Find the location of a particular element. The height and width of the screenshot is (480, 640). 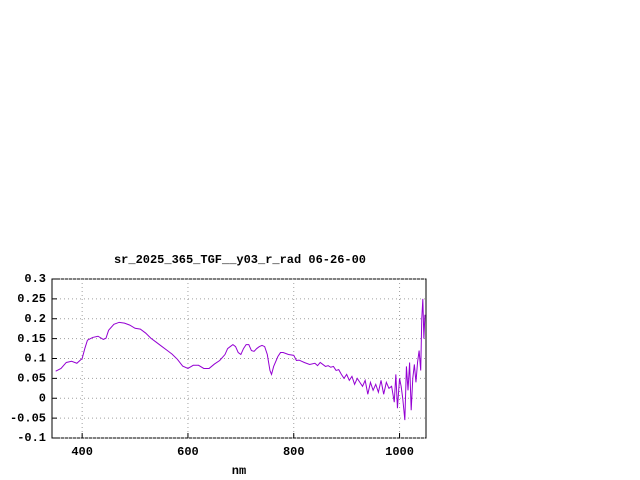

y-tick-label: -0.05 is located at coordinates (28, 418).